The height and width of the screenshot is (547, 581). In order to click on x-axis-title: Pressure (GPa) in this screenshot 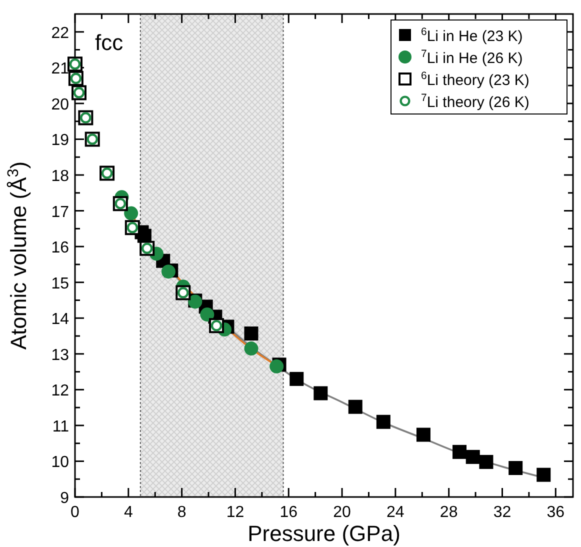, I will do `click(324, 533)`.